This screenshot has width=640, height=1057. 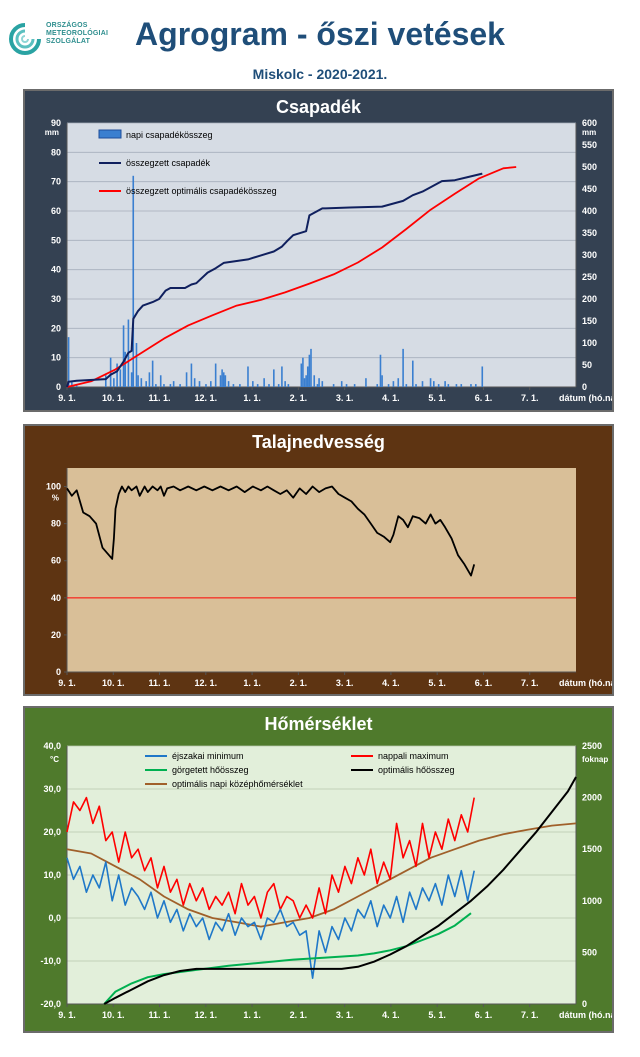 I want to click on y-left-unit: mm, so click(x=52, y=132).